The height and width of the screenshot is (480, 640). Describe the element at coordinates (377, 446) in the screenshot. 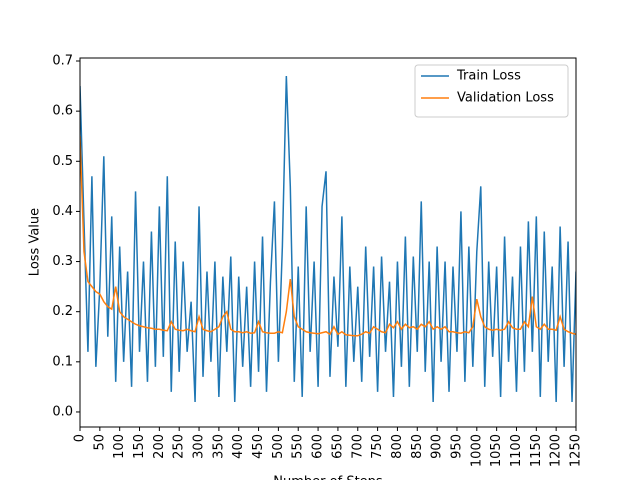

I see `x-tick-label: 750` at that location.